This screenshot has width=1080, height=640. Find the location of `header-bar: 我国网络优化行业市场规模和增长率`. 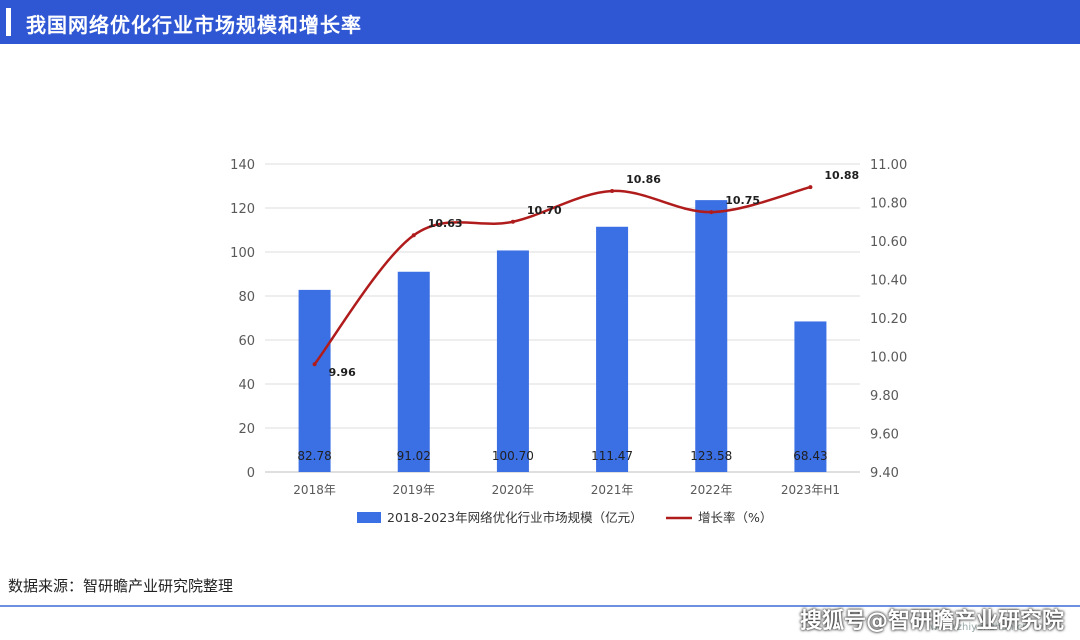

header-bar: 我国网络优化行业市场规模和增长率 is located at coordinates (540, 22).